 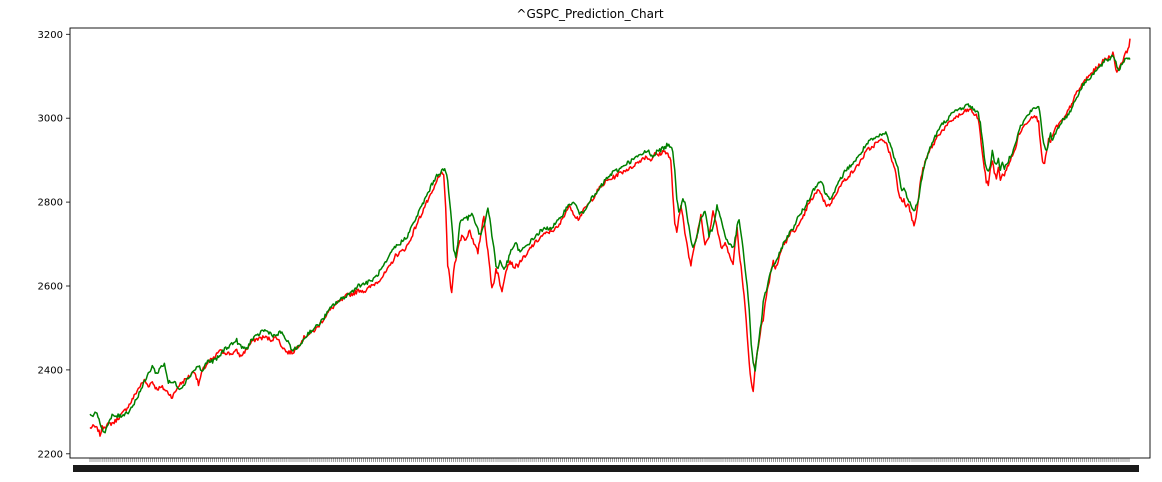 What do you see at coordinates (50, 454) in the screenshot?
I see `y-tick-label: 2200` at bounding box center [50, 454].